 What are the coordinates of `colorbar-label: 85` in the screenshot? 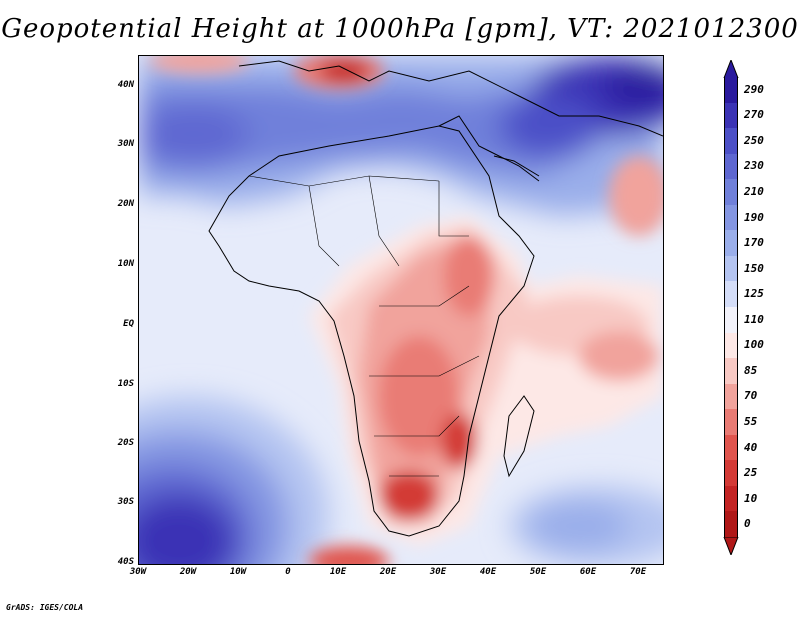 It's located at (751, 370).